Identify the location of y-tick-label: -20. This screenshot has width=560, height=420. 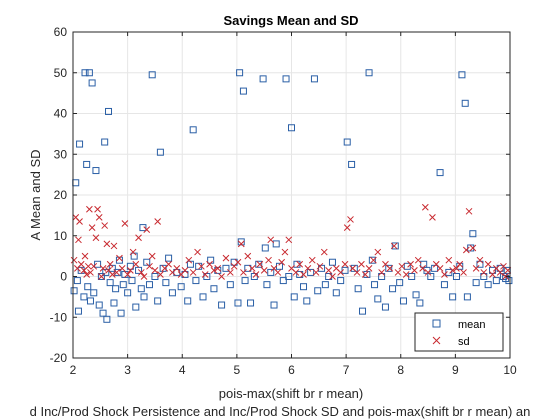
(59, 358).